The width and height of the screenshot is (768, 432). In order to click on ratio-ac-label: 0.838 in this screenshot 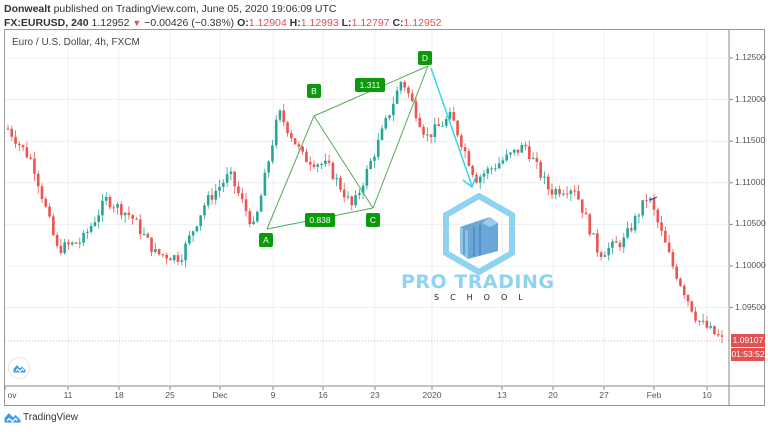, I will do `click(320, 220)`.